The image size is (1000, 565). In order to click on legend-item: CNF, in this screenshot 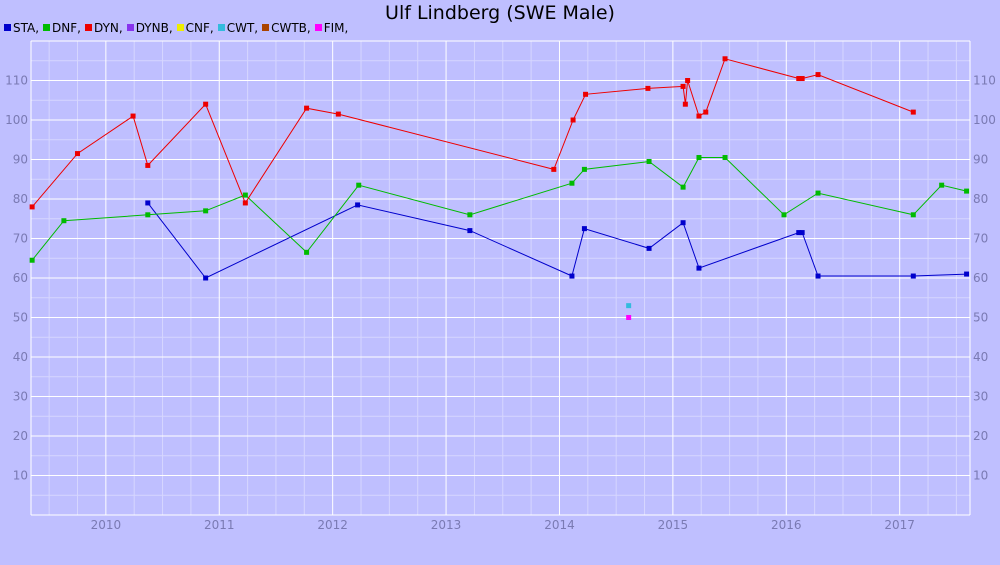, I will do `click(195, 28)`.